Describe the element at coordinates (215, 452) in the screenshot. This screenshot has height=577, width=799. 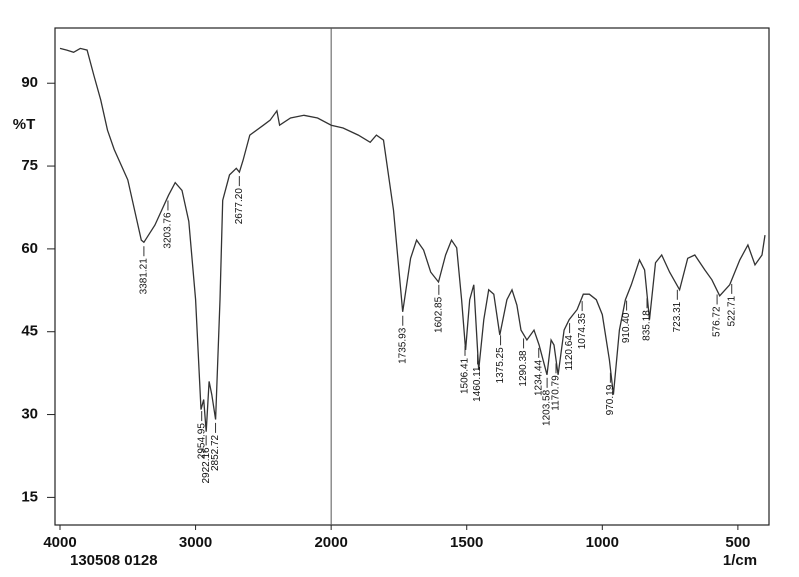
I see `peak-label: 2852.72` at that location.